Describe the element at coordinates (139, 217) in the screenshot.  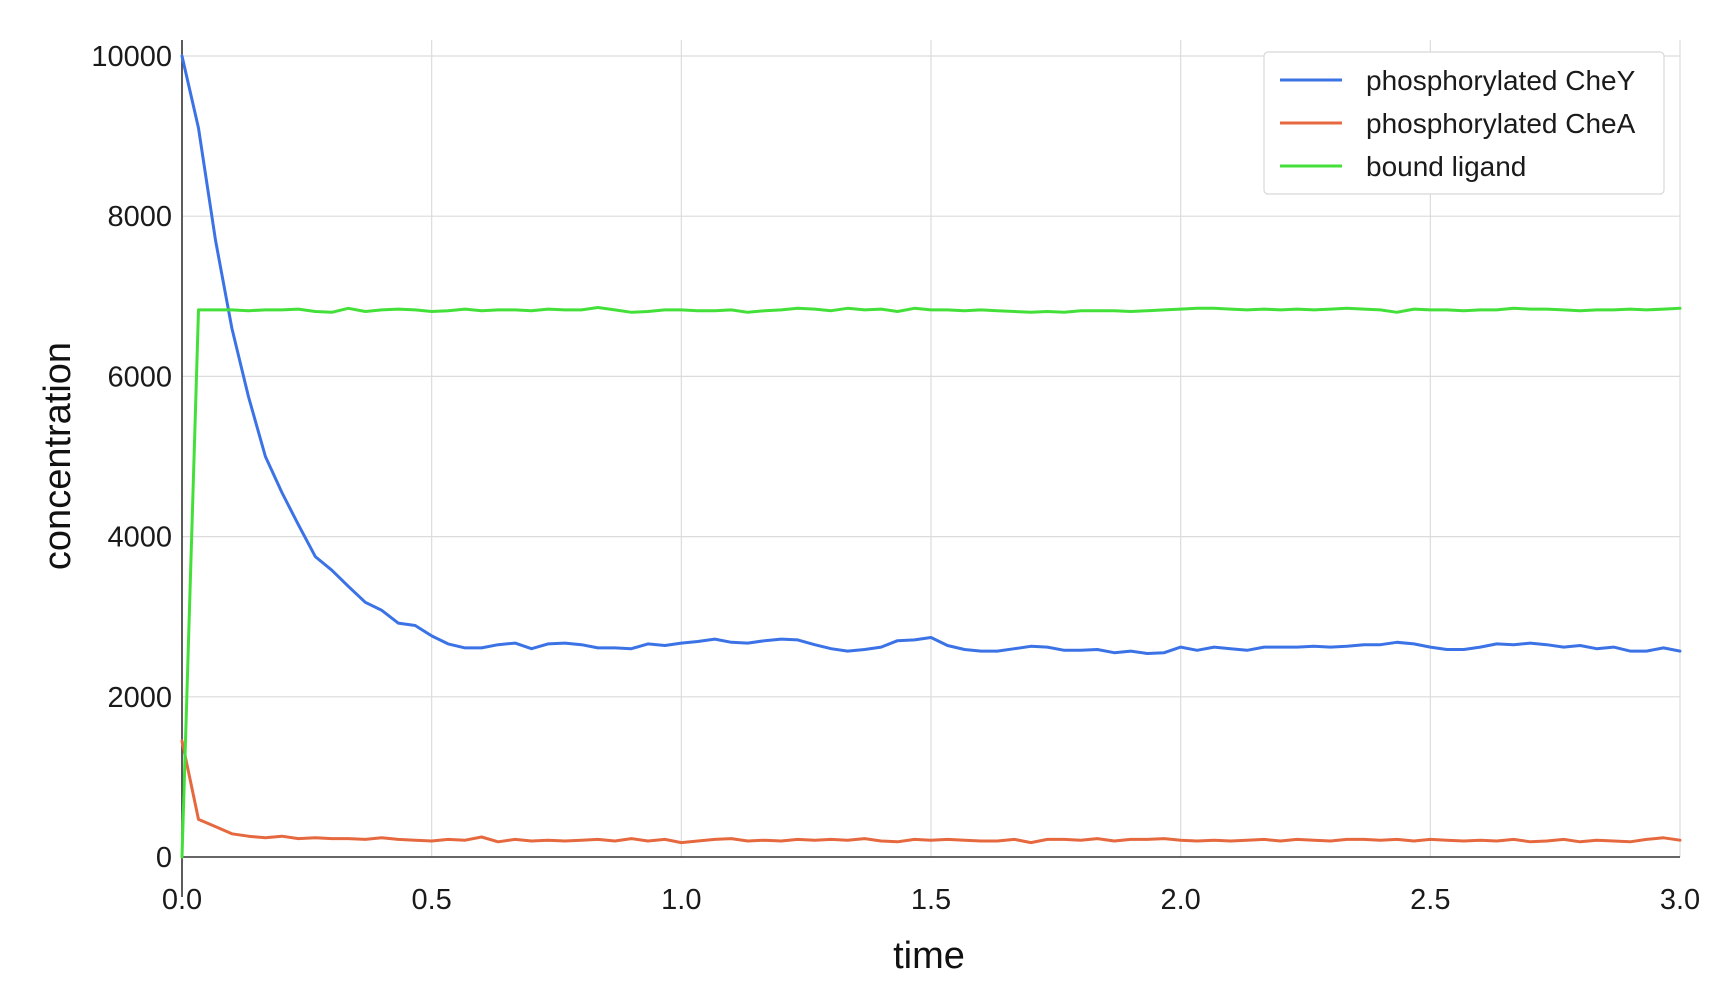
I see `y-tick-label: 8000` at that location.